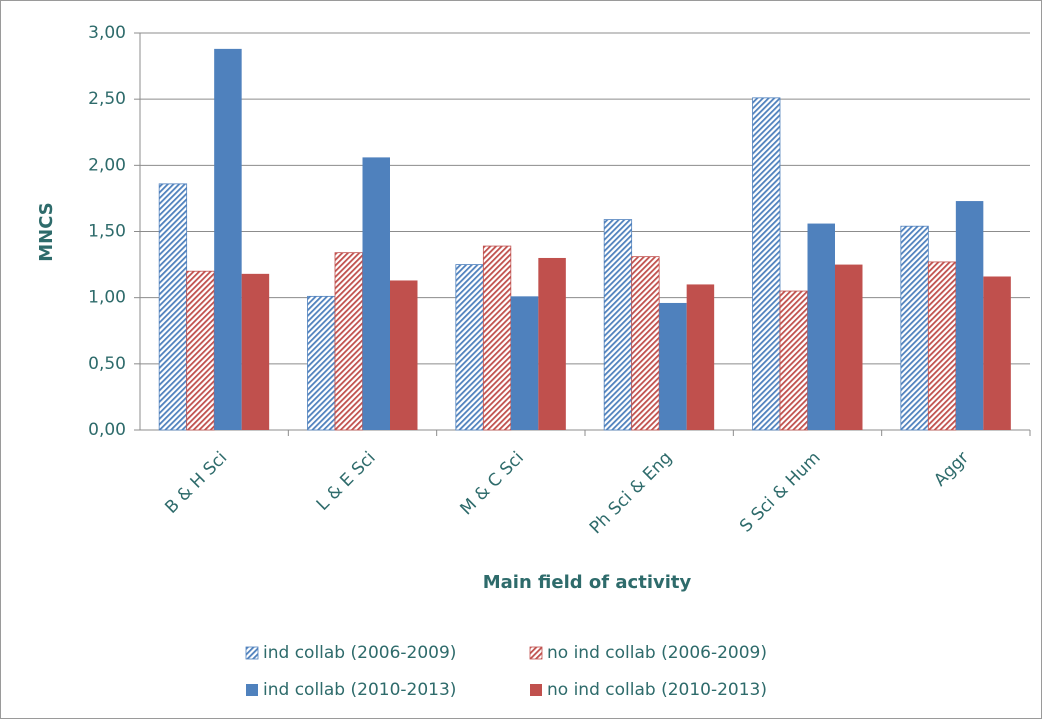 This screenshot has height=720, width=1043. What do you see at coordinates (107, 165) in the screenshot?
I see `y-tick-label: 2,00` at bounding box center [107, 165].